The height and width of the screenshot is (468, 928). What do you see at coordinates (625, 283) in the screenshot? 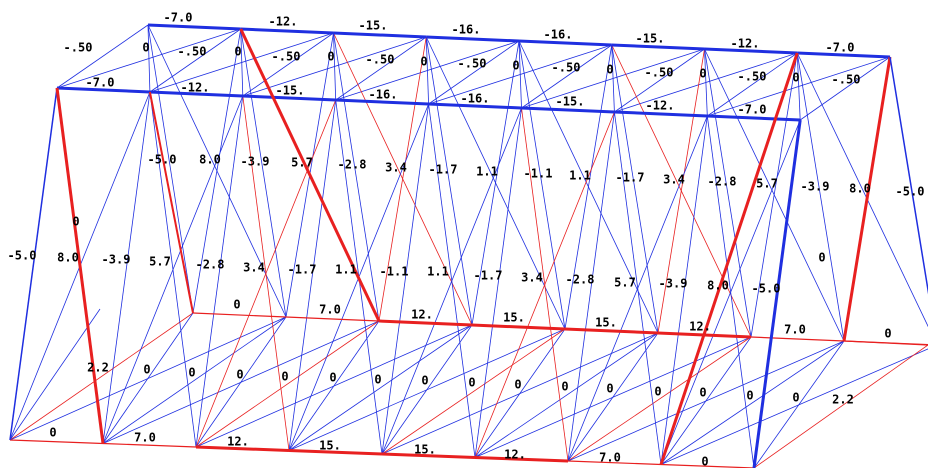
I see `force-label: 5.7` at bounding box center [625, 283].